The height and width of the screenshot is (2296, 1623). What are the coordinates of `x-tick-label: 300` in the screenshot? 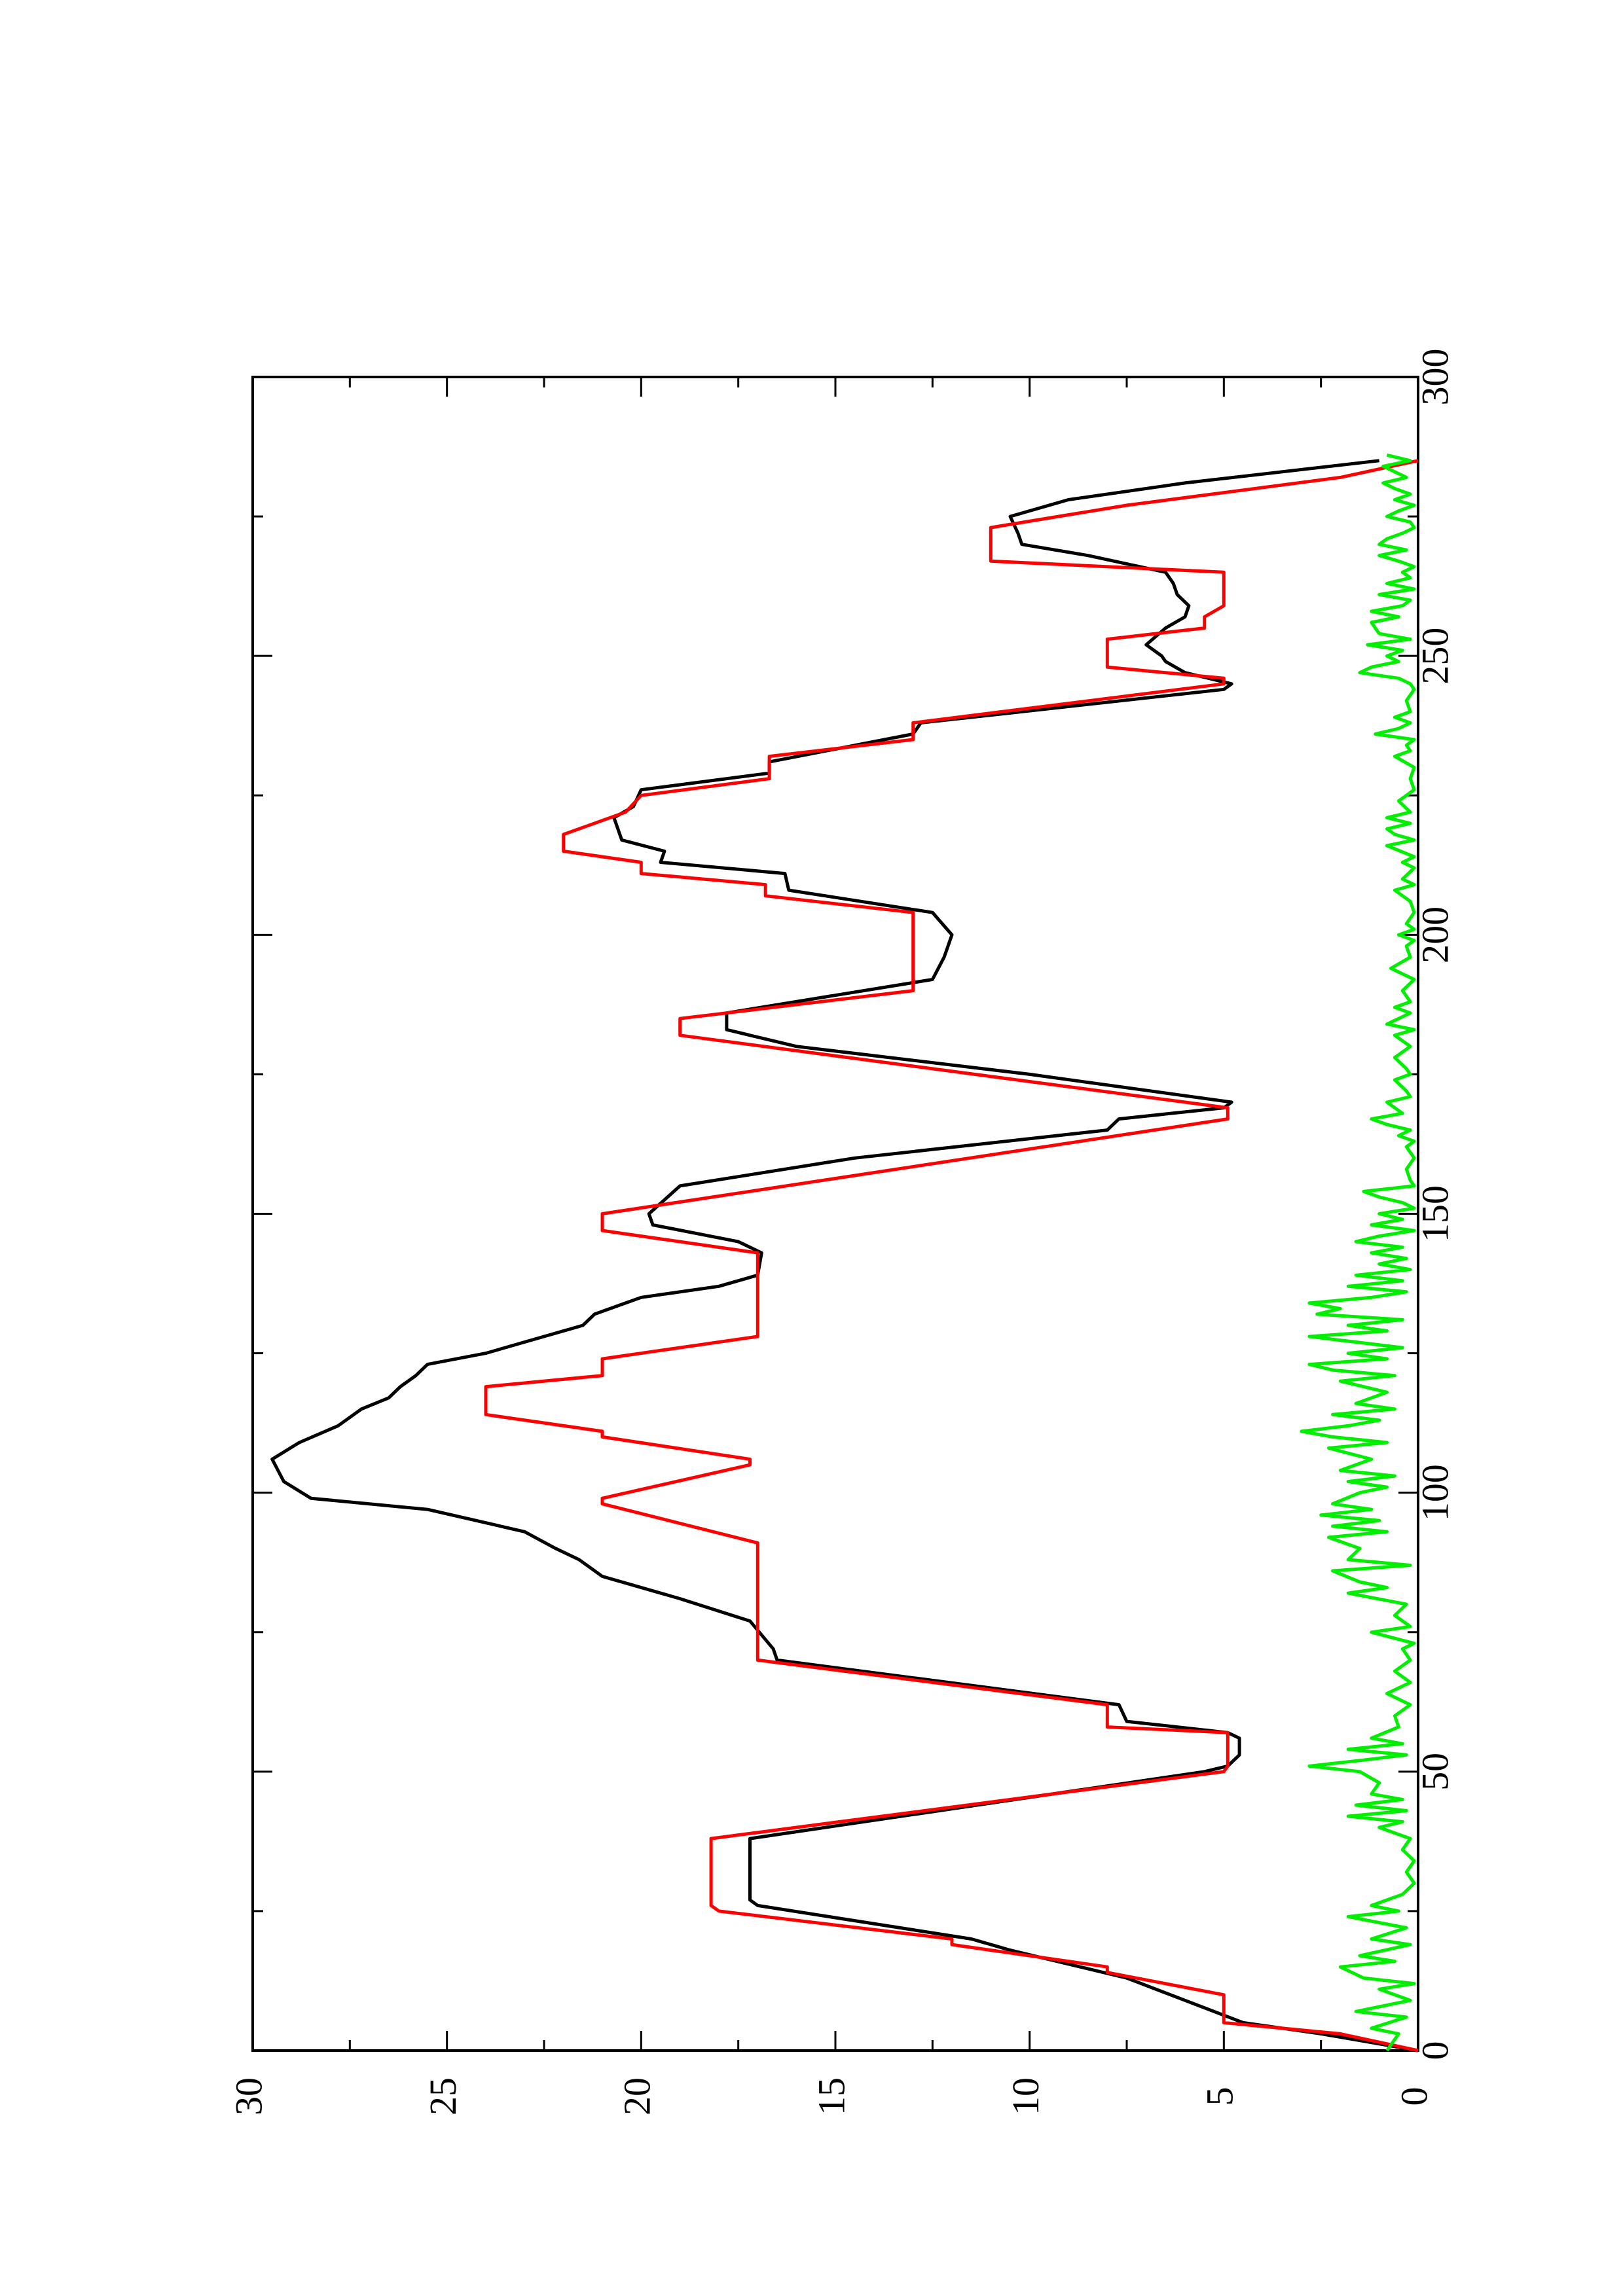 It's located at (1434, 377).